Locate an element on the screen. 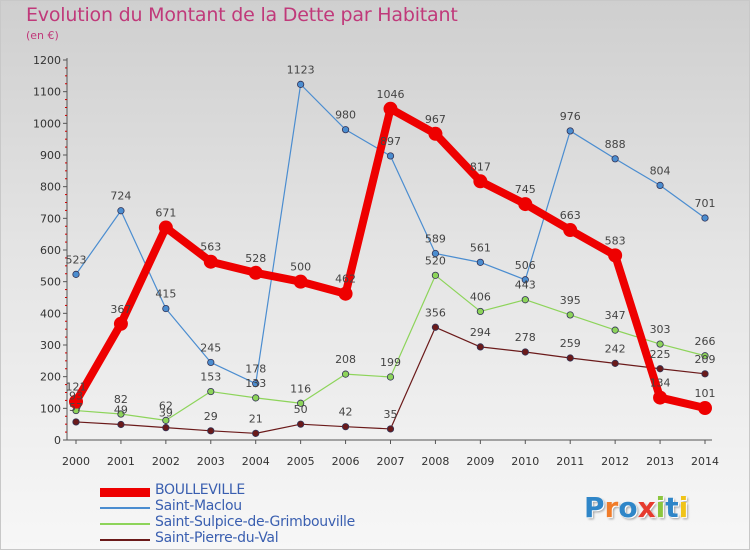 This screenshot has width=750, height=550. logo-letter: P is located at coordinates (594, 507).